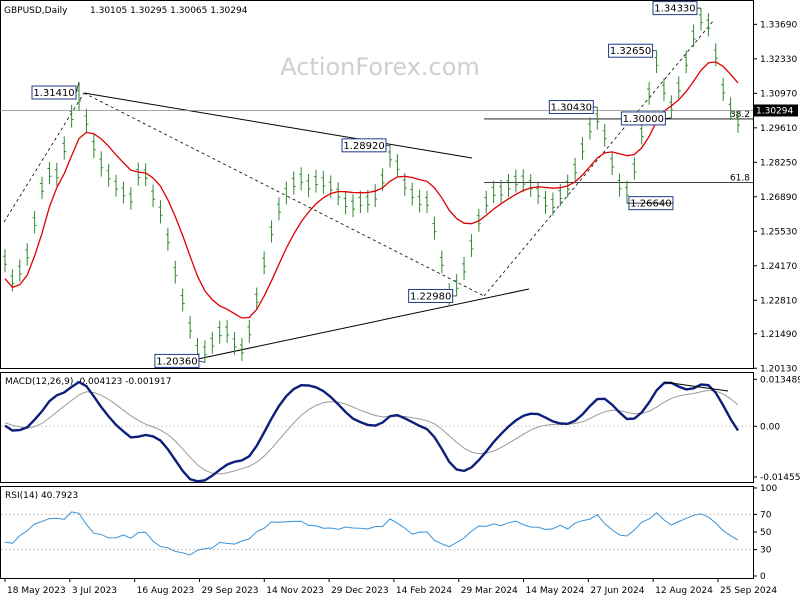 Image resolution: width=800 pixels, height=600 pixels. What do you see at coordinates (768, 489) in the screenshot?
I see `rsi-tick-label: 100` at bounding box center [768, 489].